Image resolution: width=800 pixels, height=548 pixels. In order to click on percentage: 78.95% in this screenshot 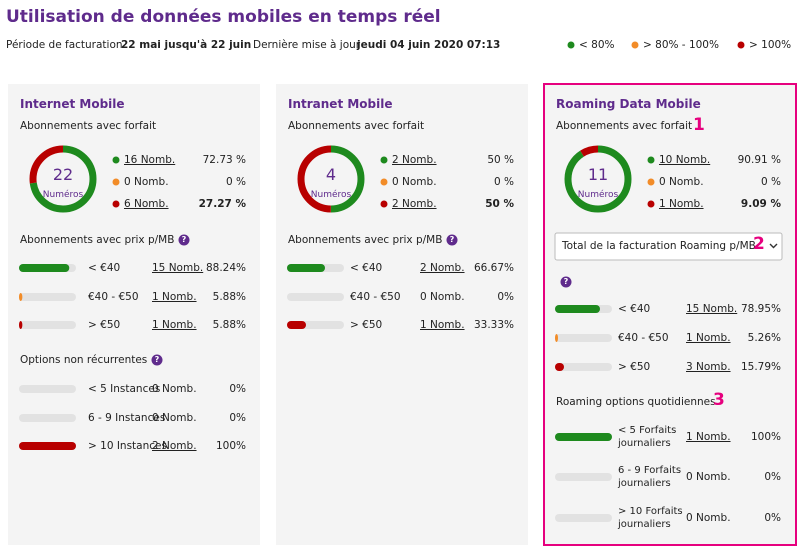, I will do `click(760, 309)`.